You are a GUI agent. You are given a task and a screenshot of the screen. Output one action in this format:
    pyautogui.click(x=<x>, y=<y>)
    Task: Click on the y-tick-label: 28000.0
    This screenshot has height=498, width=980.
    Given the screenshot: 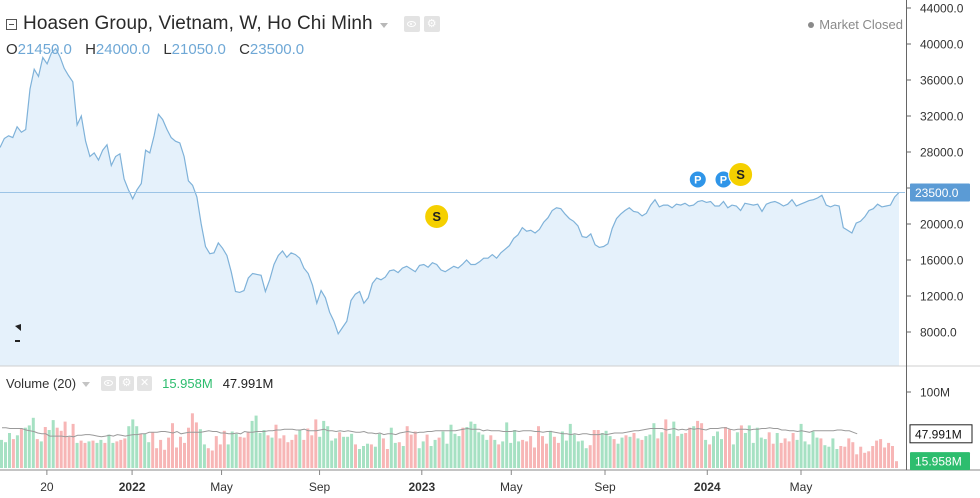 What is the action you would take?
    pyautogui.click(x=942, y=153)
    